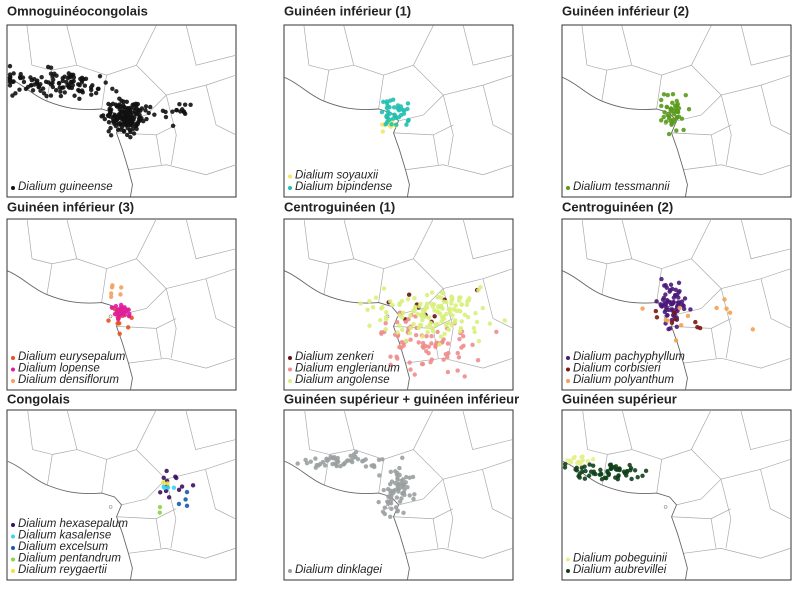  Describe the element at coordinates (620, 559) in the screenshot. I see `legend-label: Dialium pobeguinii` at that location.